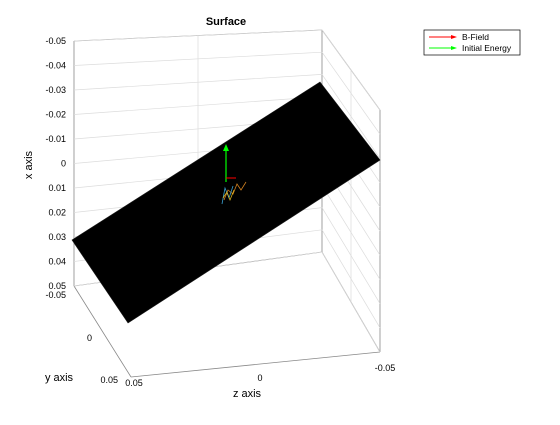  I want to click on z-axis-label: z axis, so click(247, 394).